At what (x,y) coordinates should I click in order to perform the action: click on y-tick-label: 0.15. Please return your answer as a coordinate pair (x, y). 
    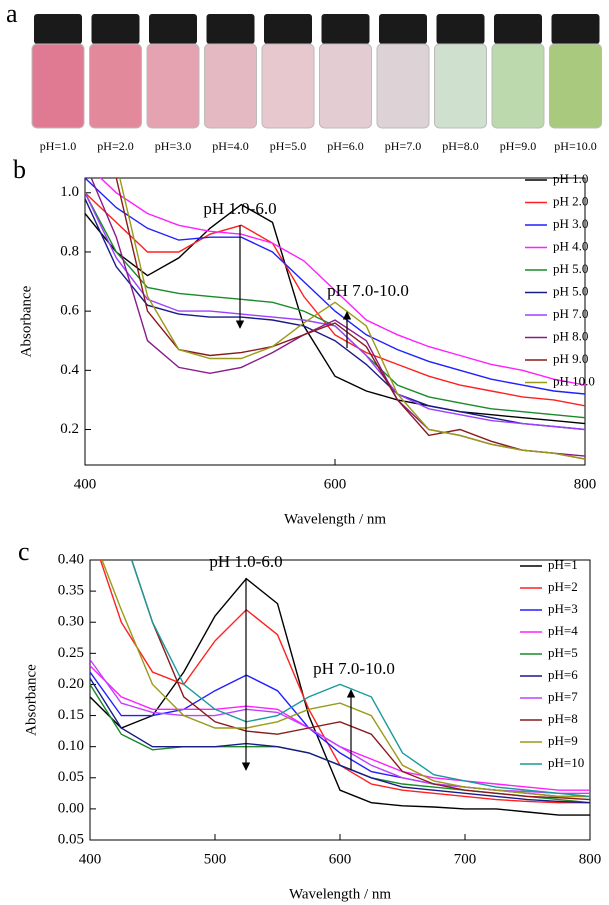
    Looking at the image, I should click on (71, 715).